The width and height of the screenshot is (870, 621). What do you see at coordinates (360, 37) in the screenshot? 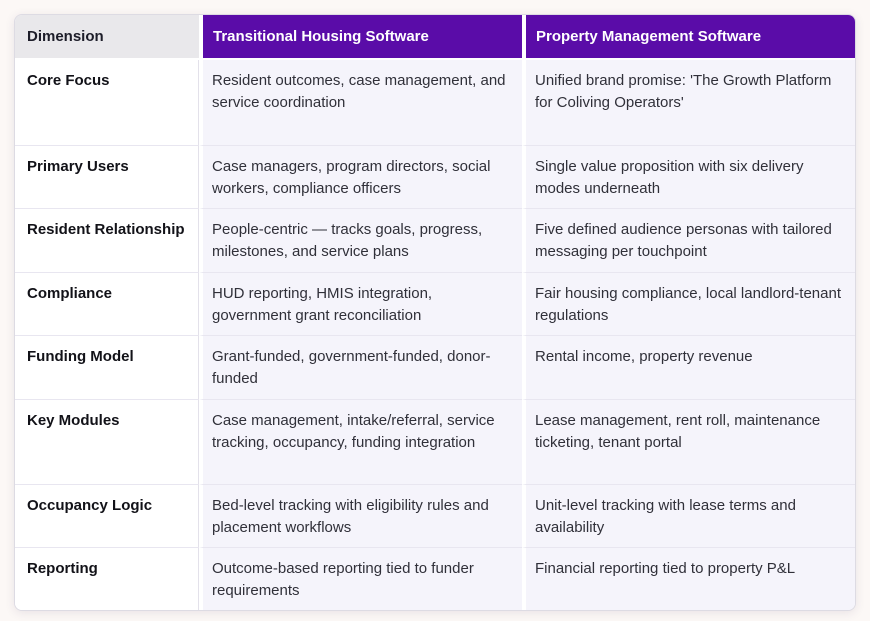
I see `column-header-transitional-housing-software: Transitional Housing Software` at bounding box center [360, 37].